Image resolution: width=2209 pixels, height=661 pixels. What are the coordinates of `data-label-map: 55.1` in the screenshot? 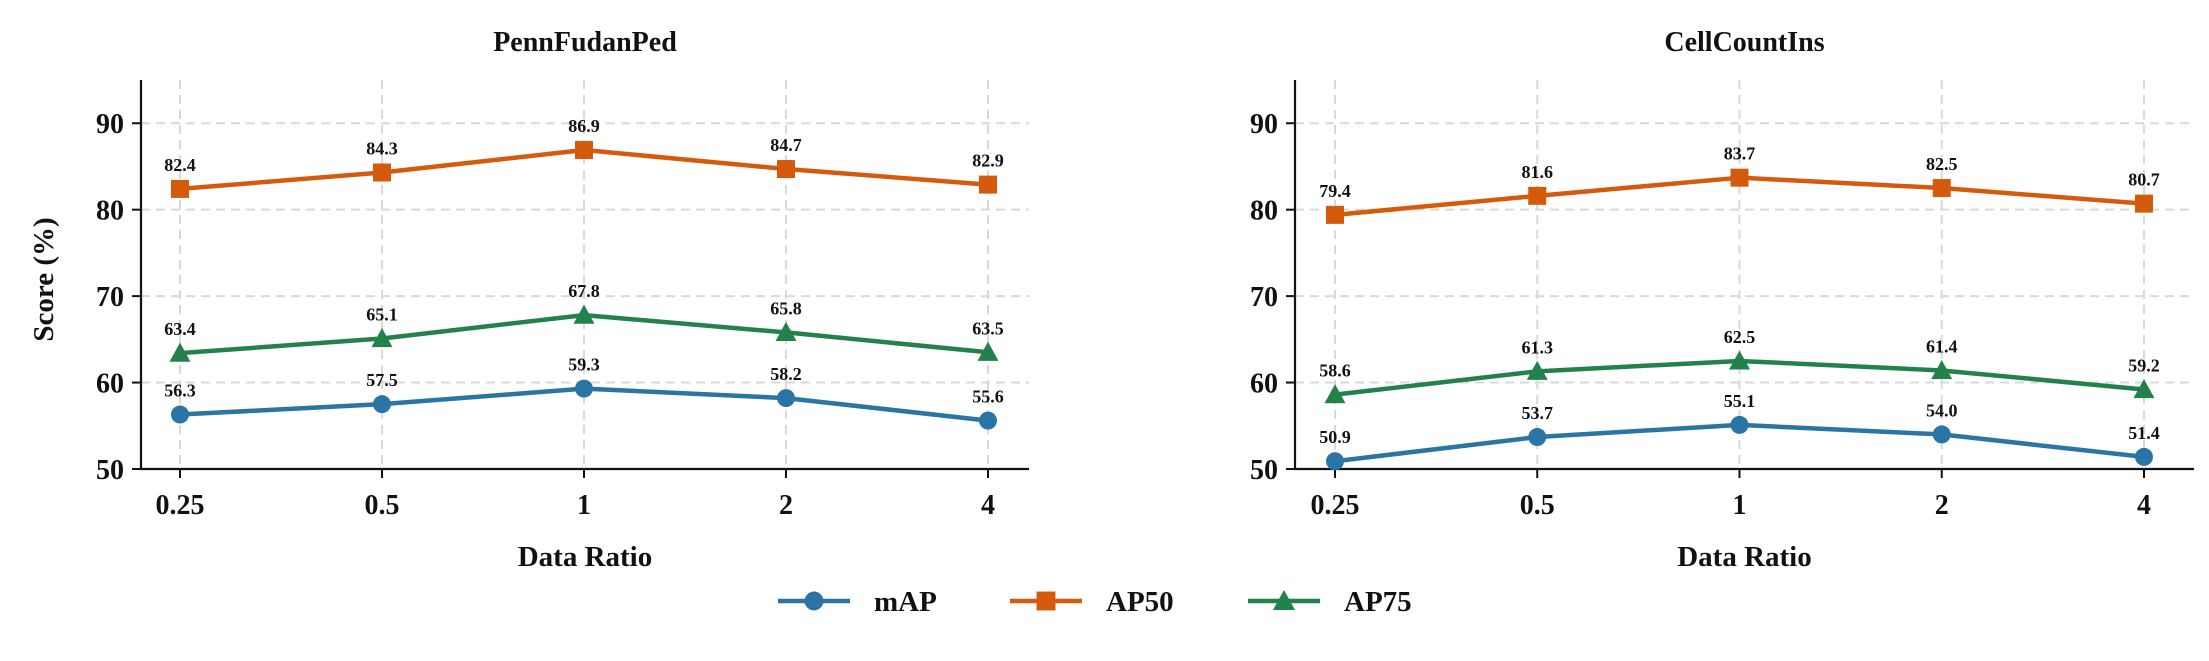 It's located at (1740, 401).